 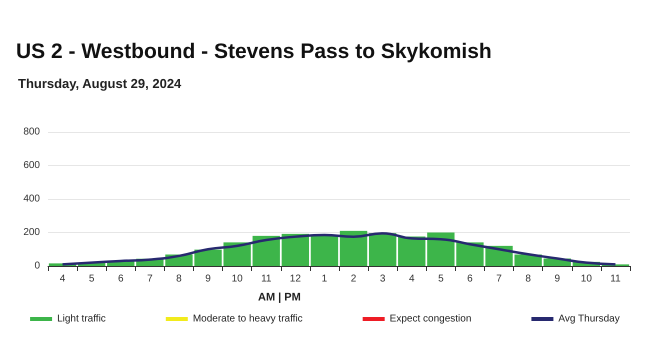 What do you see at coordinates (254, 52) in the screenshot?
I see `chart-title: US 2 - Westbound - Stevens Pass to Skykomish` at bounding box center [254, 52].